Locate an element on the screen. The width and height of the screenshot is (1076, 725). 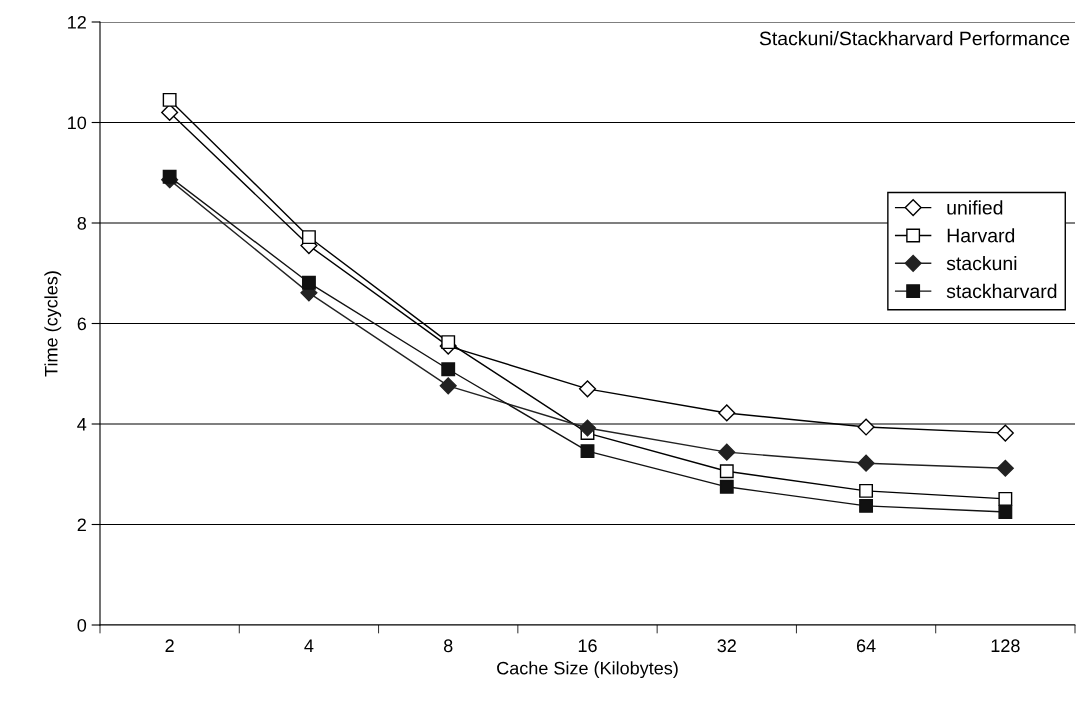
y-tick-label: 6 is located at coordinates (82, 324).